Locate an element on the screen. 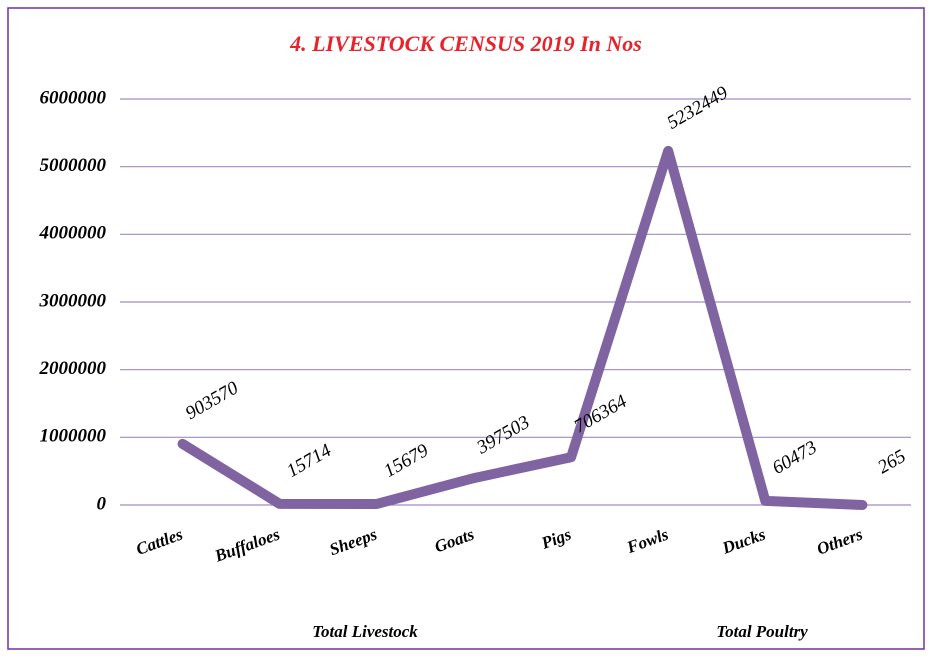 This screenshot has width=932, height=656. y-tick-label: 4000000 is located at coordinates (73, 233).